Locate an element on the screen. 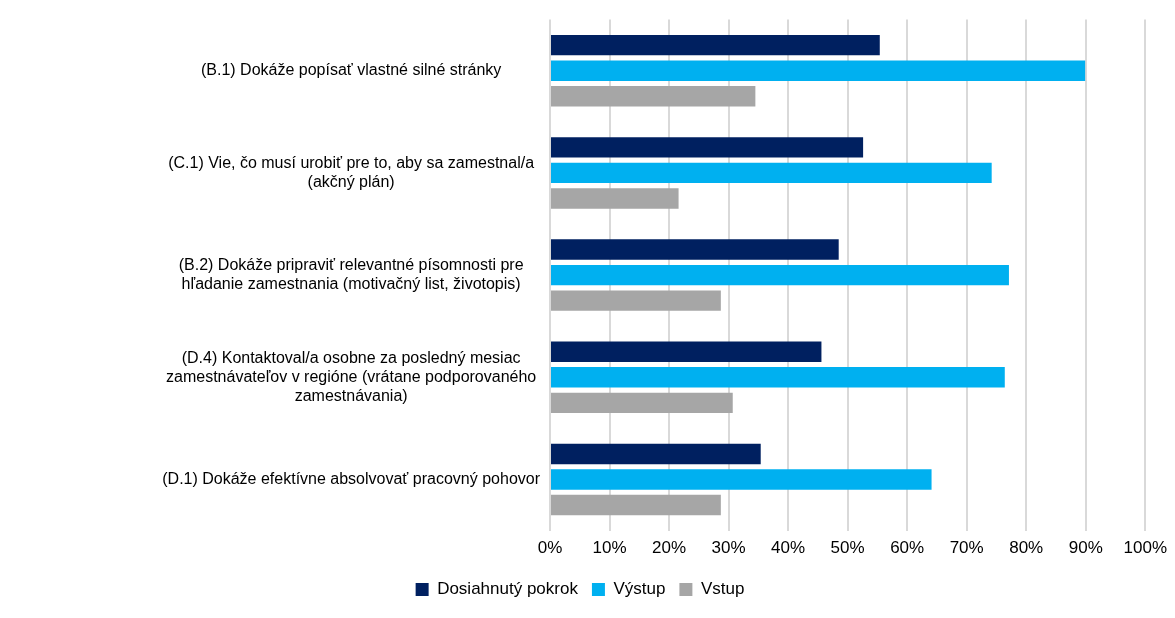 This screenshot has width=1175, height=618. x-tick-label: 10% is located at coordinates (609, 548).